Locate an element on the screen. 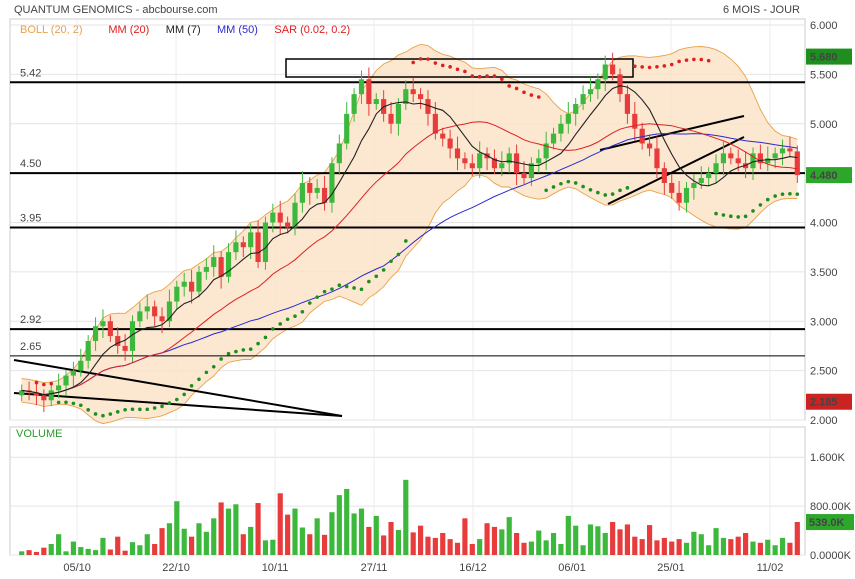 The height and width of the screenshot is (579, 855). x-tick-label: 10/11 is located at coordinates (275, 568).